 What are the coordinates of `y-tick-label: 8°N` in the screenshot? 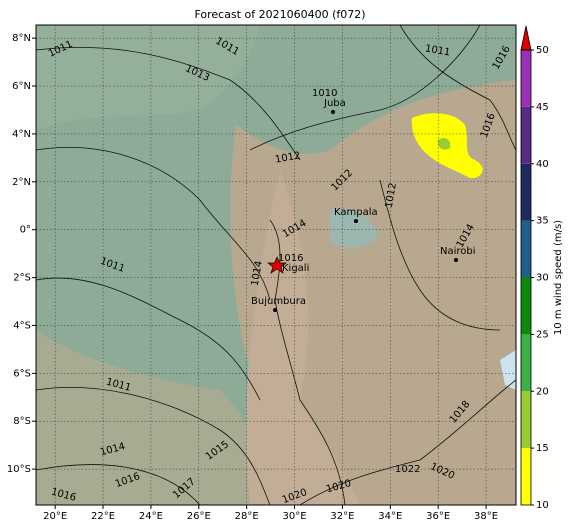 It's located at (21, 38).